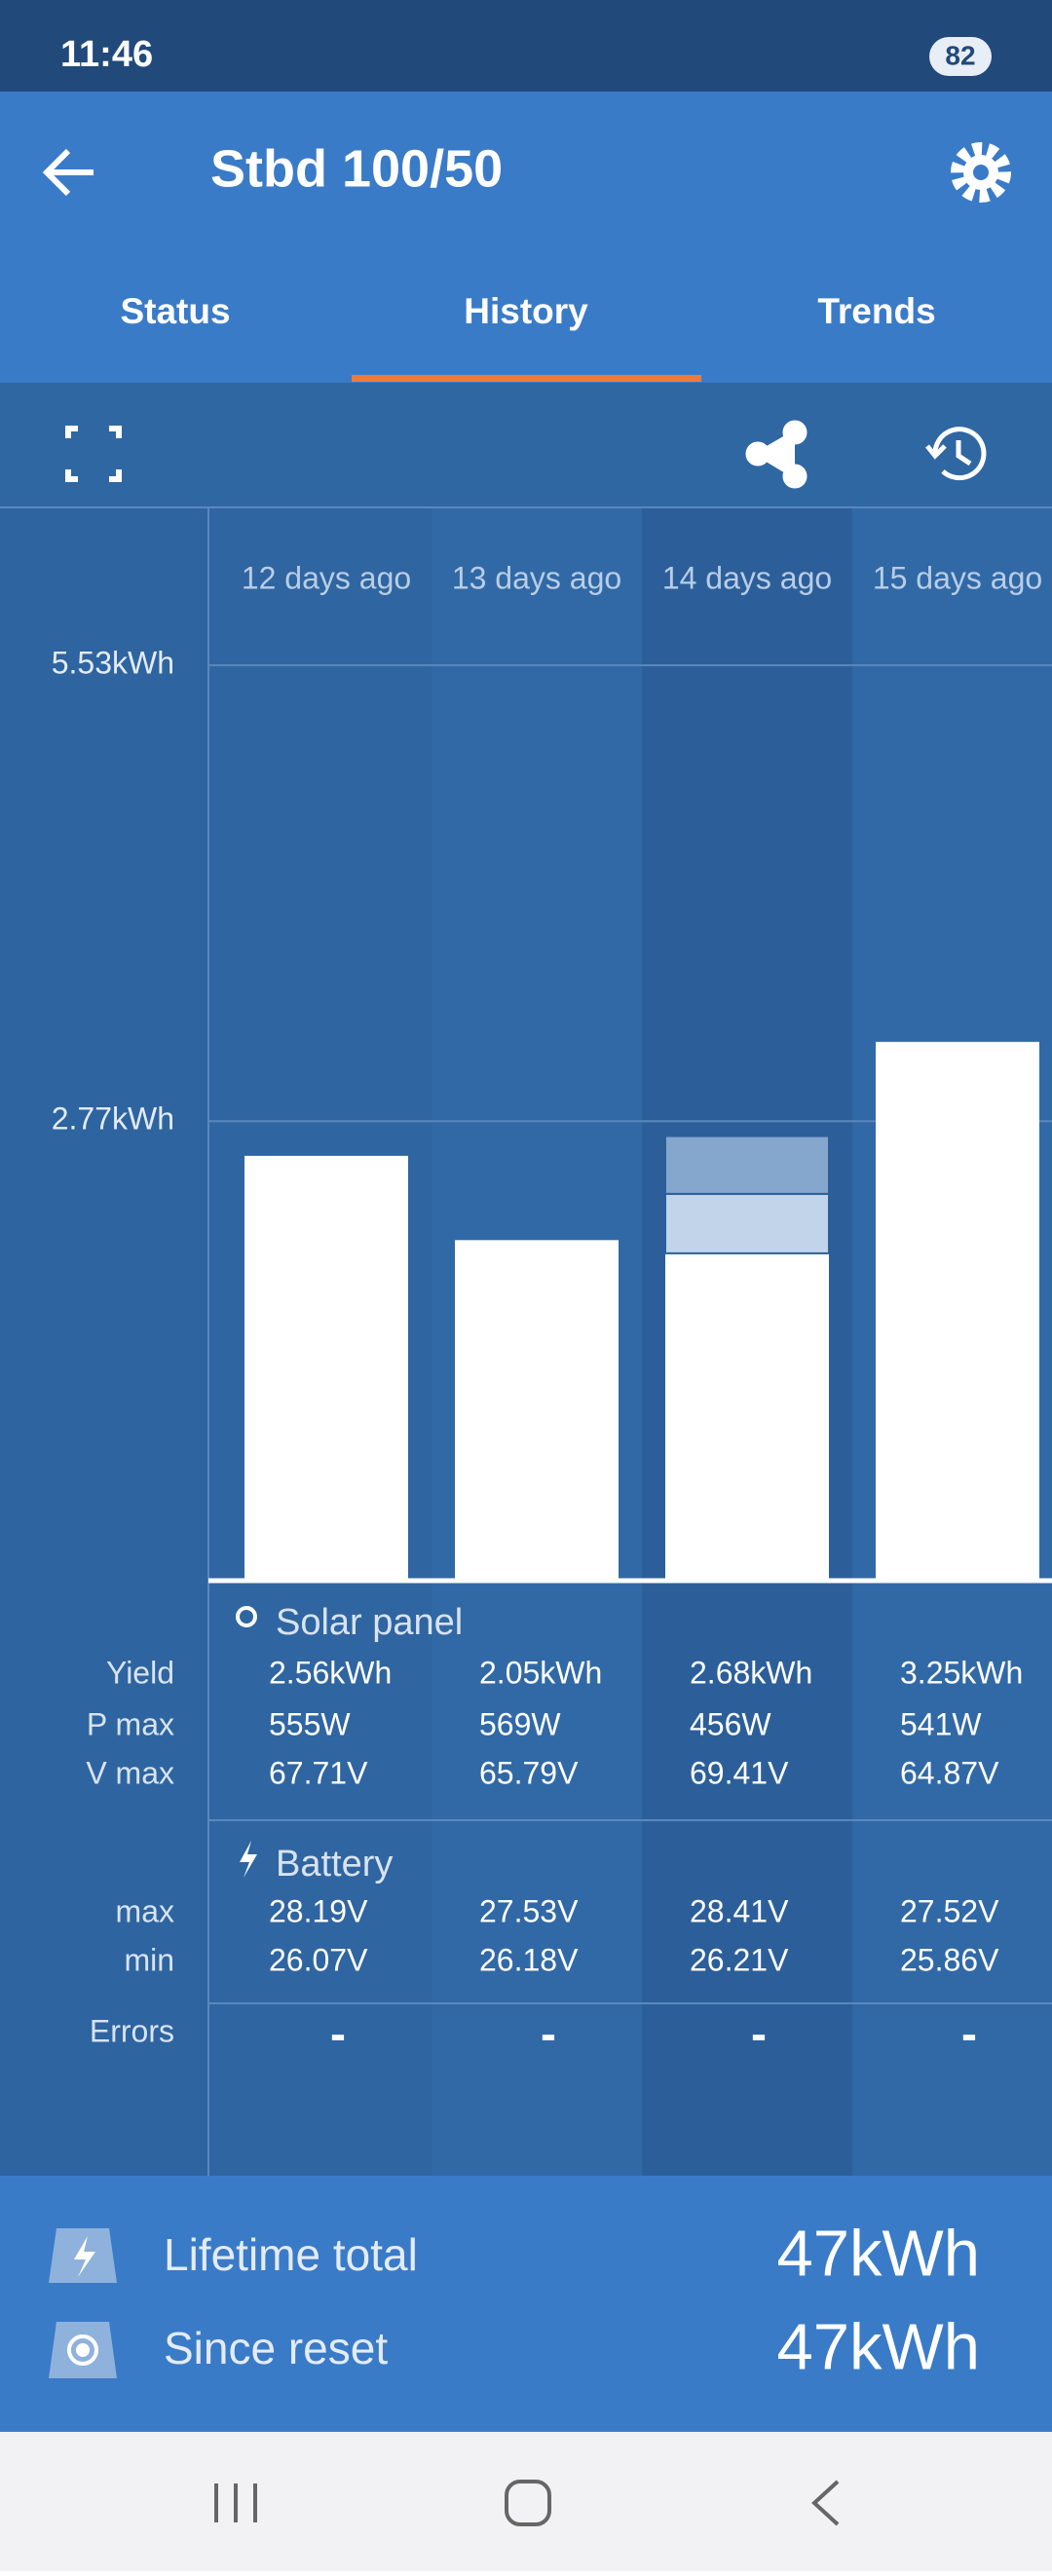 The height and width of the screenshot is (2576, 1052). Describe the element at coordinates (876, 311) in the screenshot. I see `tab: Trends` at that location.